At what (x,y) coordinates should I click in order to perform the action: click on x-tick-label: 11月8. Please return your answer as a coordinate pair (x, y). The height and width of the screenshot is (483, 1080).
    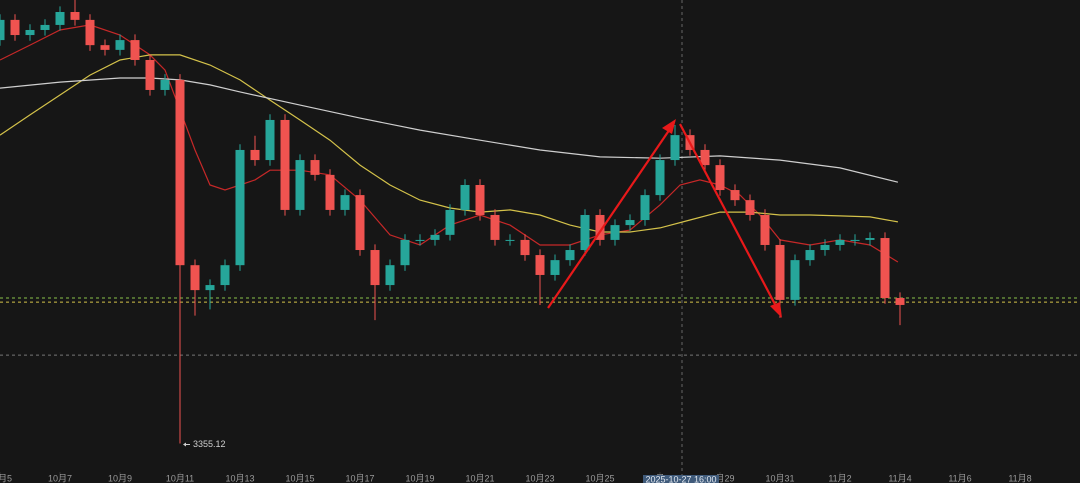
    Looking at the image, I should click on (1019, 478).